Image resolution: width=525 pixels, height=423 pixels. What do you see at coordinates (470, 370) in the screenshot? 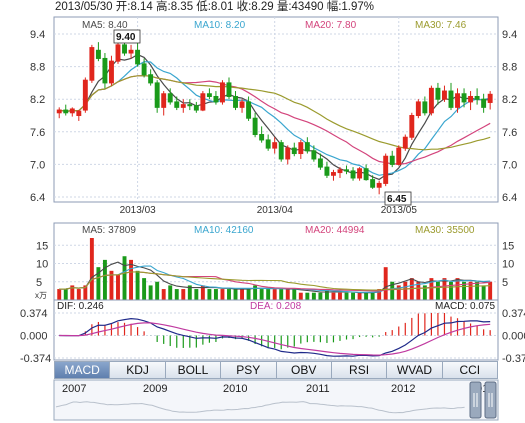
I see `tab-cci: CCI` at bounding box center [470, 370].